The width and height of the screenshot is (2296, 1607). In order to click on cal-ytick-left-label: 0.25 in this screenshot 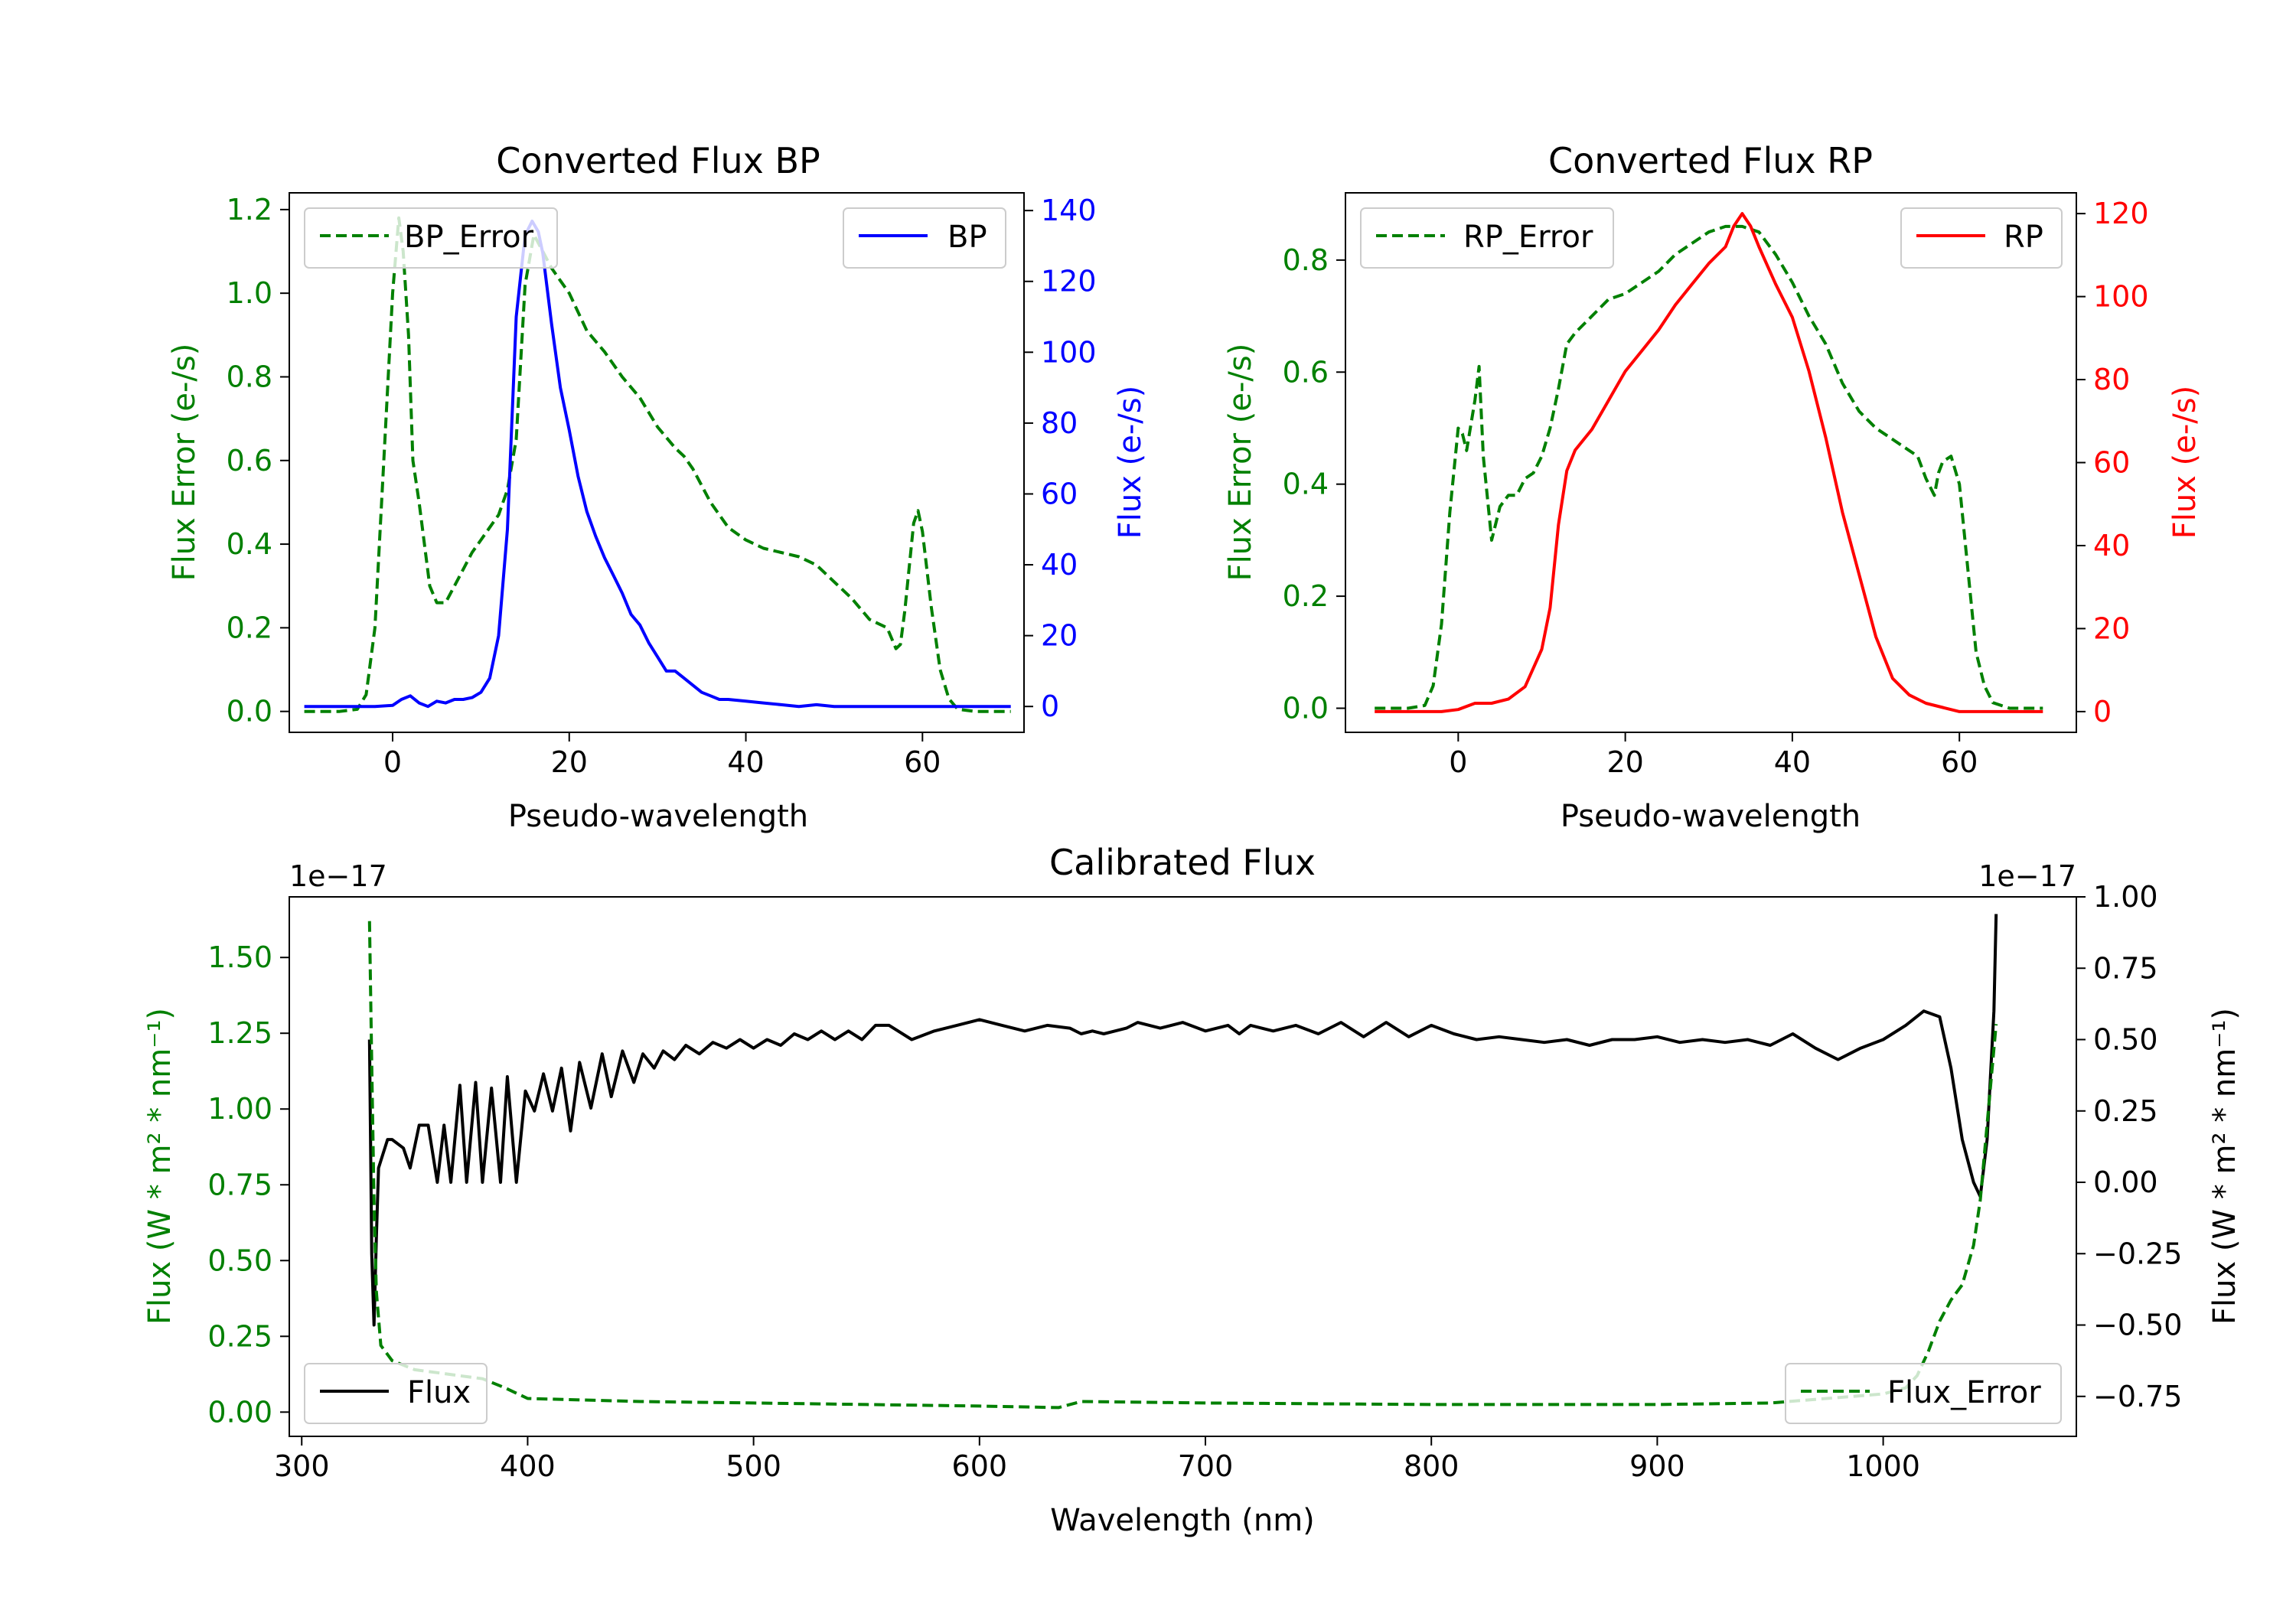, I will do `click(239, 1336)`.